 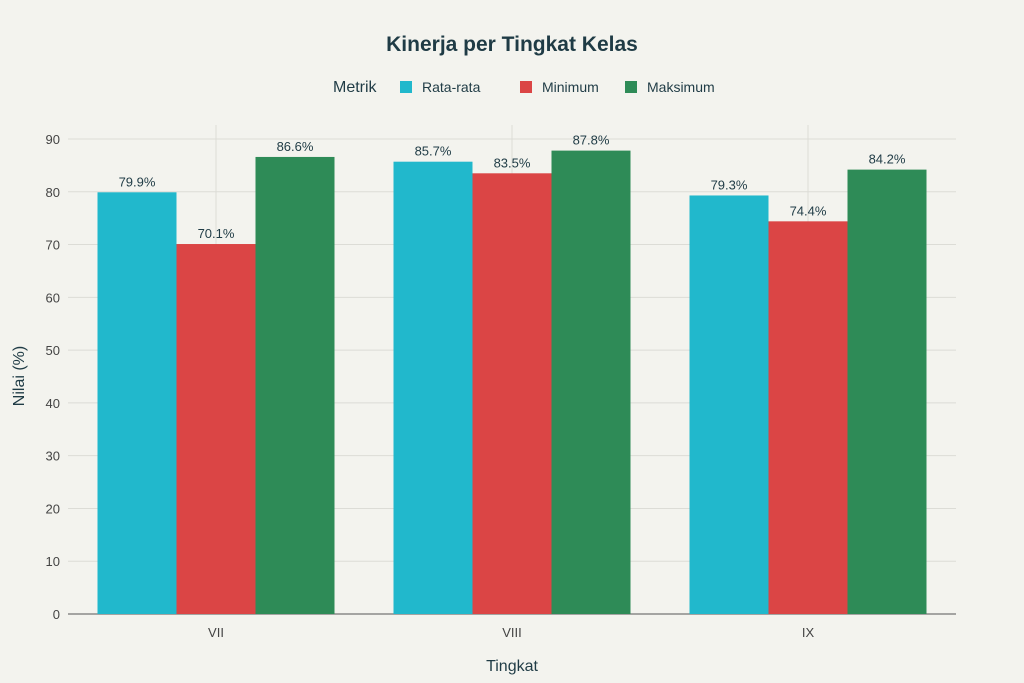 What do you see at coordinates (19, 376) in the screenshot?
I see `y-axis-label: Nilai (%)` at bounding box center [19, 376].